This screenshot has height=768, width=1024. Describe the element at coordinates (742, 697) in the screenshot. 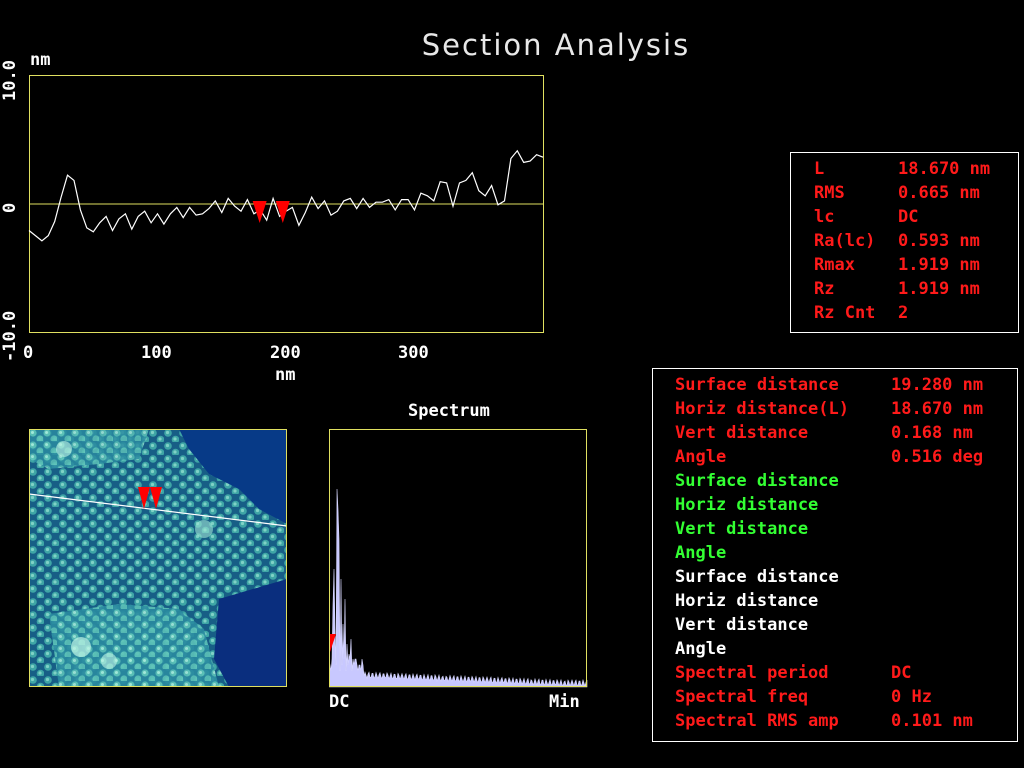

I see `measurement-label: Spectral freq` at that location.